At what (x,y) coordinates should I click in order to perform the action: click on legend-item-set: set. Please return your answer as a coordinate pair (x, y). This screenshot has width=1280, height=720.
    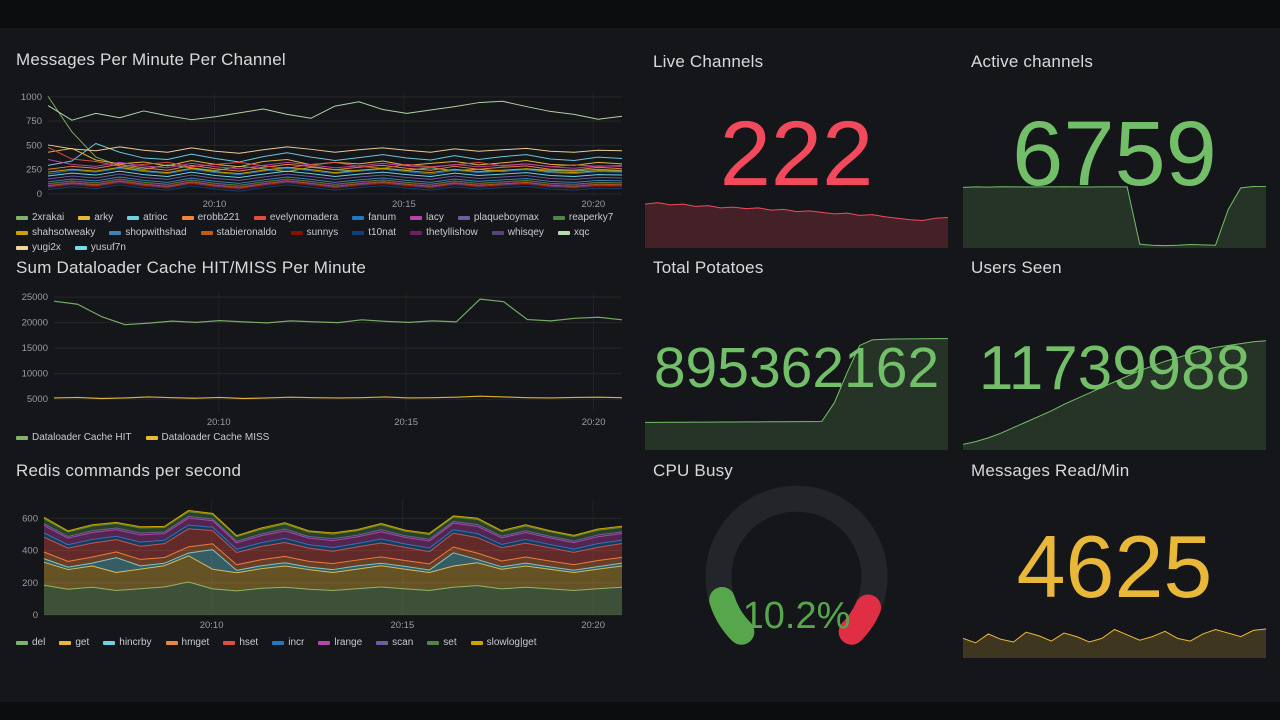
    Looking at the image, I should click on (442, 642).